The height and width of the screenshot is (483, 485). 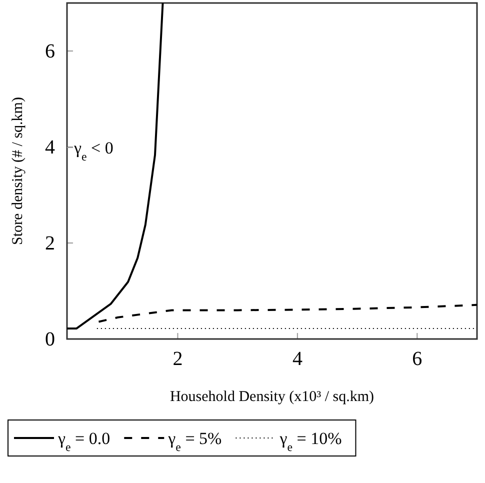 I want to click on y-tick-label: 0, so click(x=50, y=339).